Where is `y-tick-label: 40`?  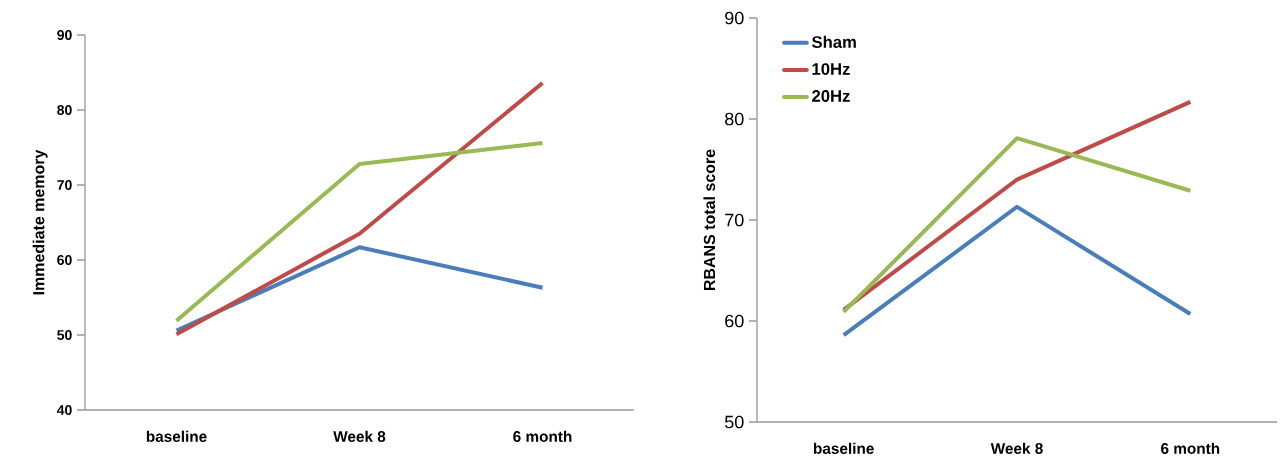 y-tick-label: 40 is located at coordinates (64, 410).